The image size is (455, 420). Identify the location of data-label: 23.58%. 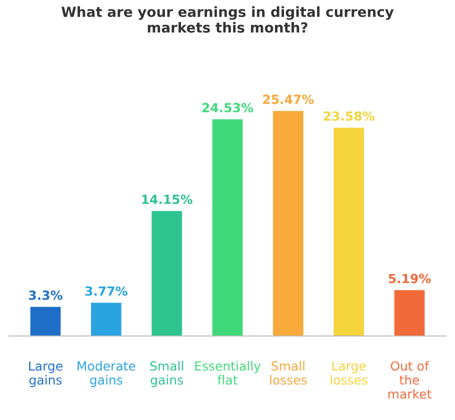
(349, 116).